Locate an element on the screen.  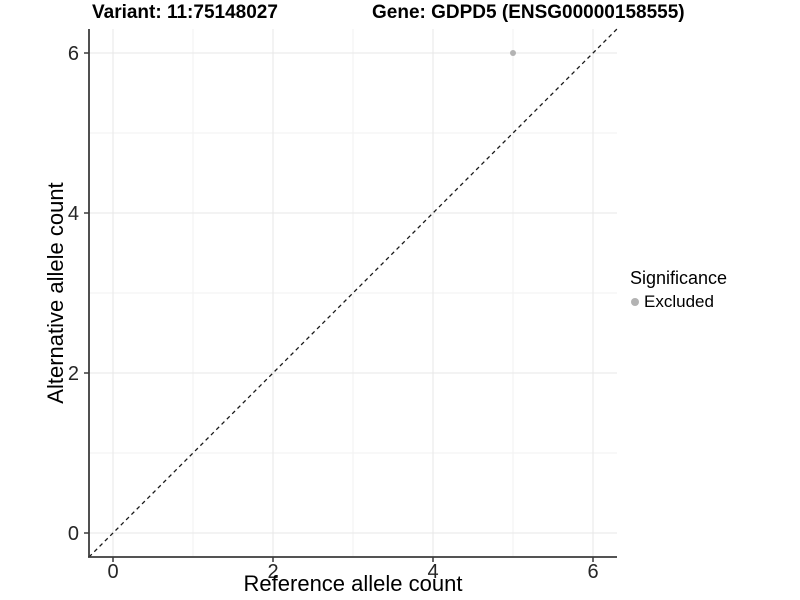
x-tick-label: 4 is located at coordinates (432, 572).